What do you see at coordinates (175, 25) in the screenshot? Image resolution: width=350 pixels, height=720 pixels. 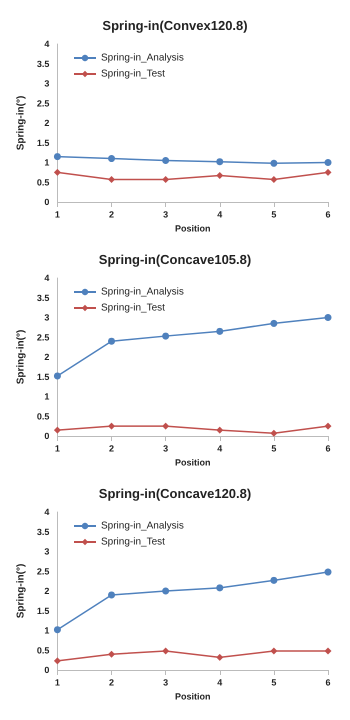 I see `chart-title: Spring-in(Convex120.8)` at bounding box center [175, 25].